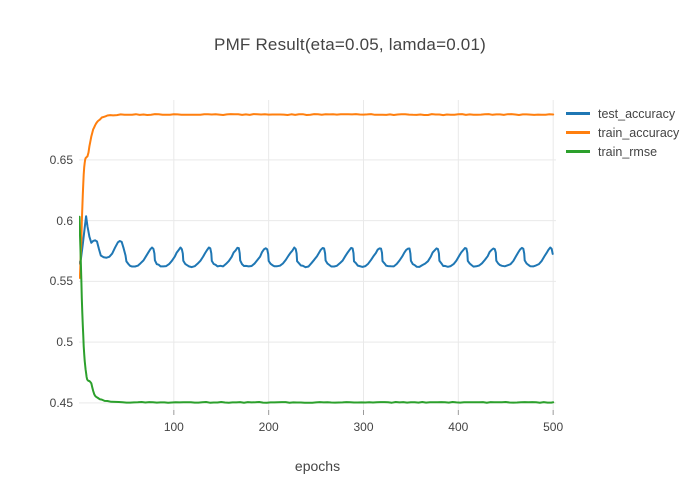 This screenshot has width=700, height=500. I want to click on x-tick-label: 500, so click(553, 427).